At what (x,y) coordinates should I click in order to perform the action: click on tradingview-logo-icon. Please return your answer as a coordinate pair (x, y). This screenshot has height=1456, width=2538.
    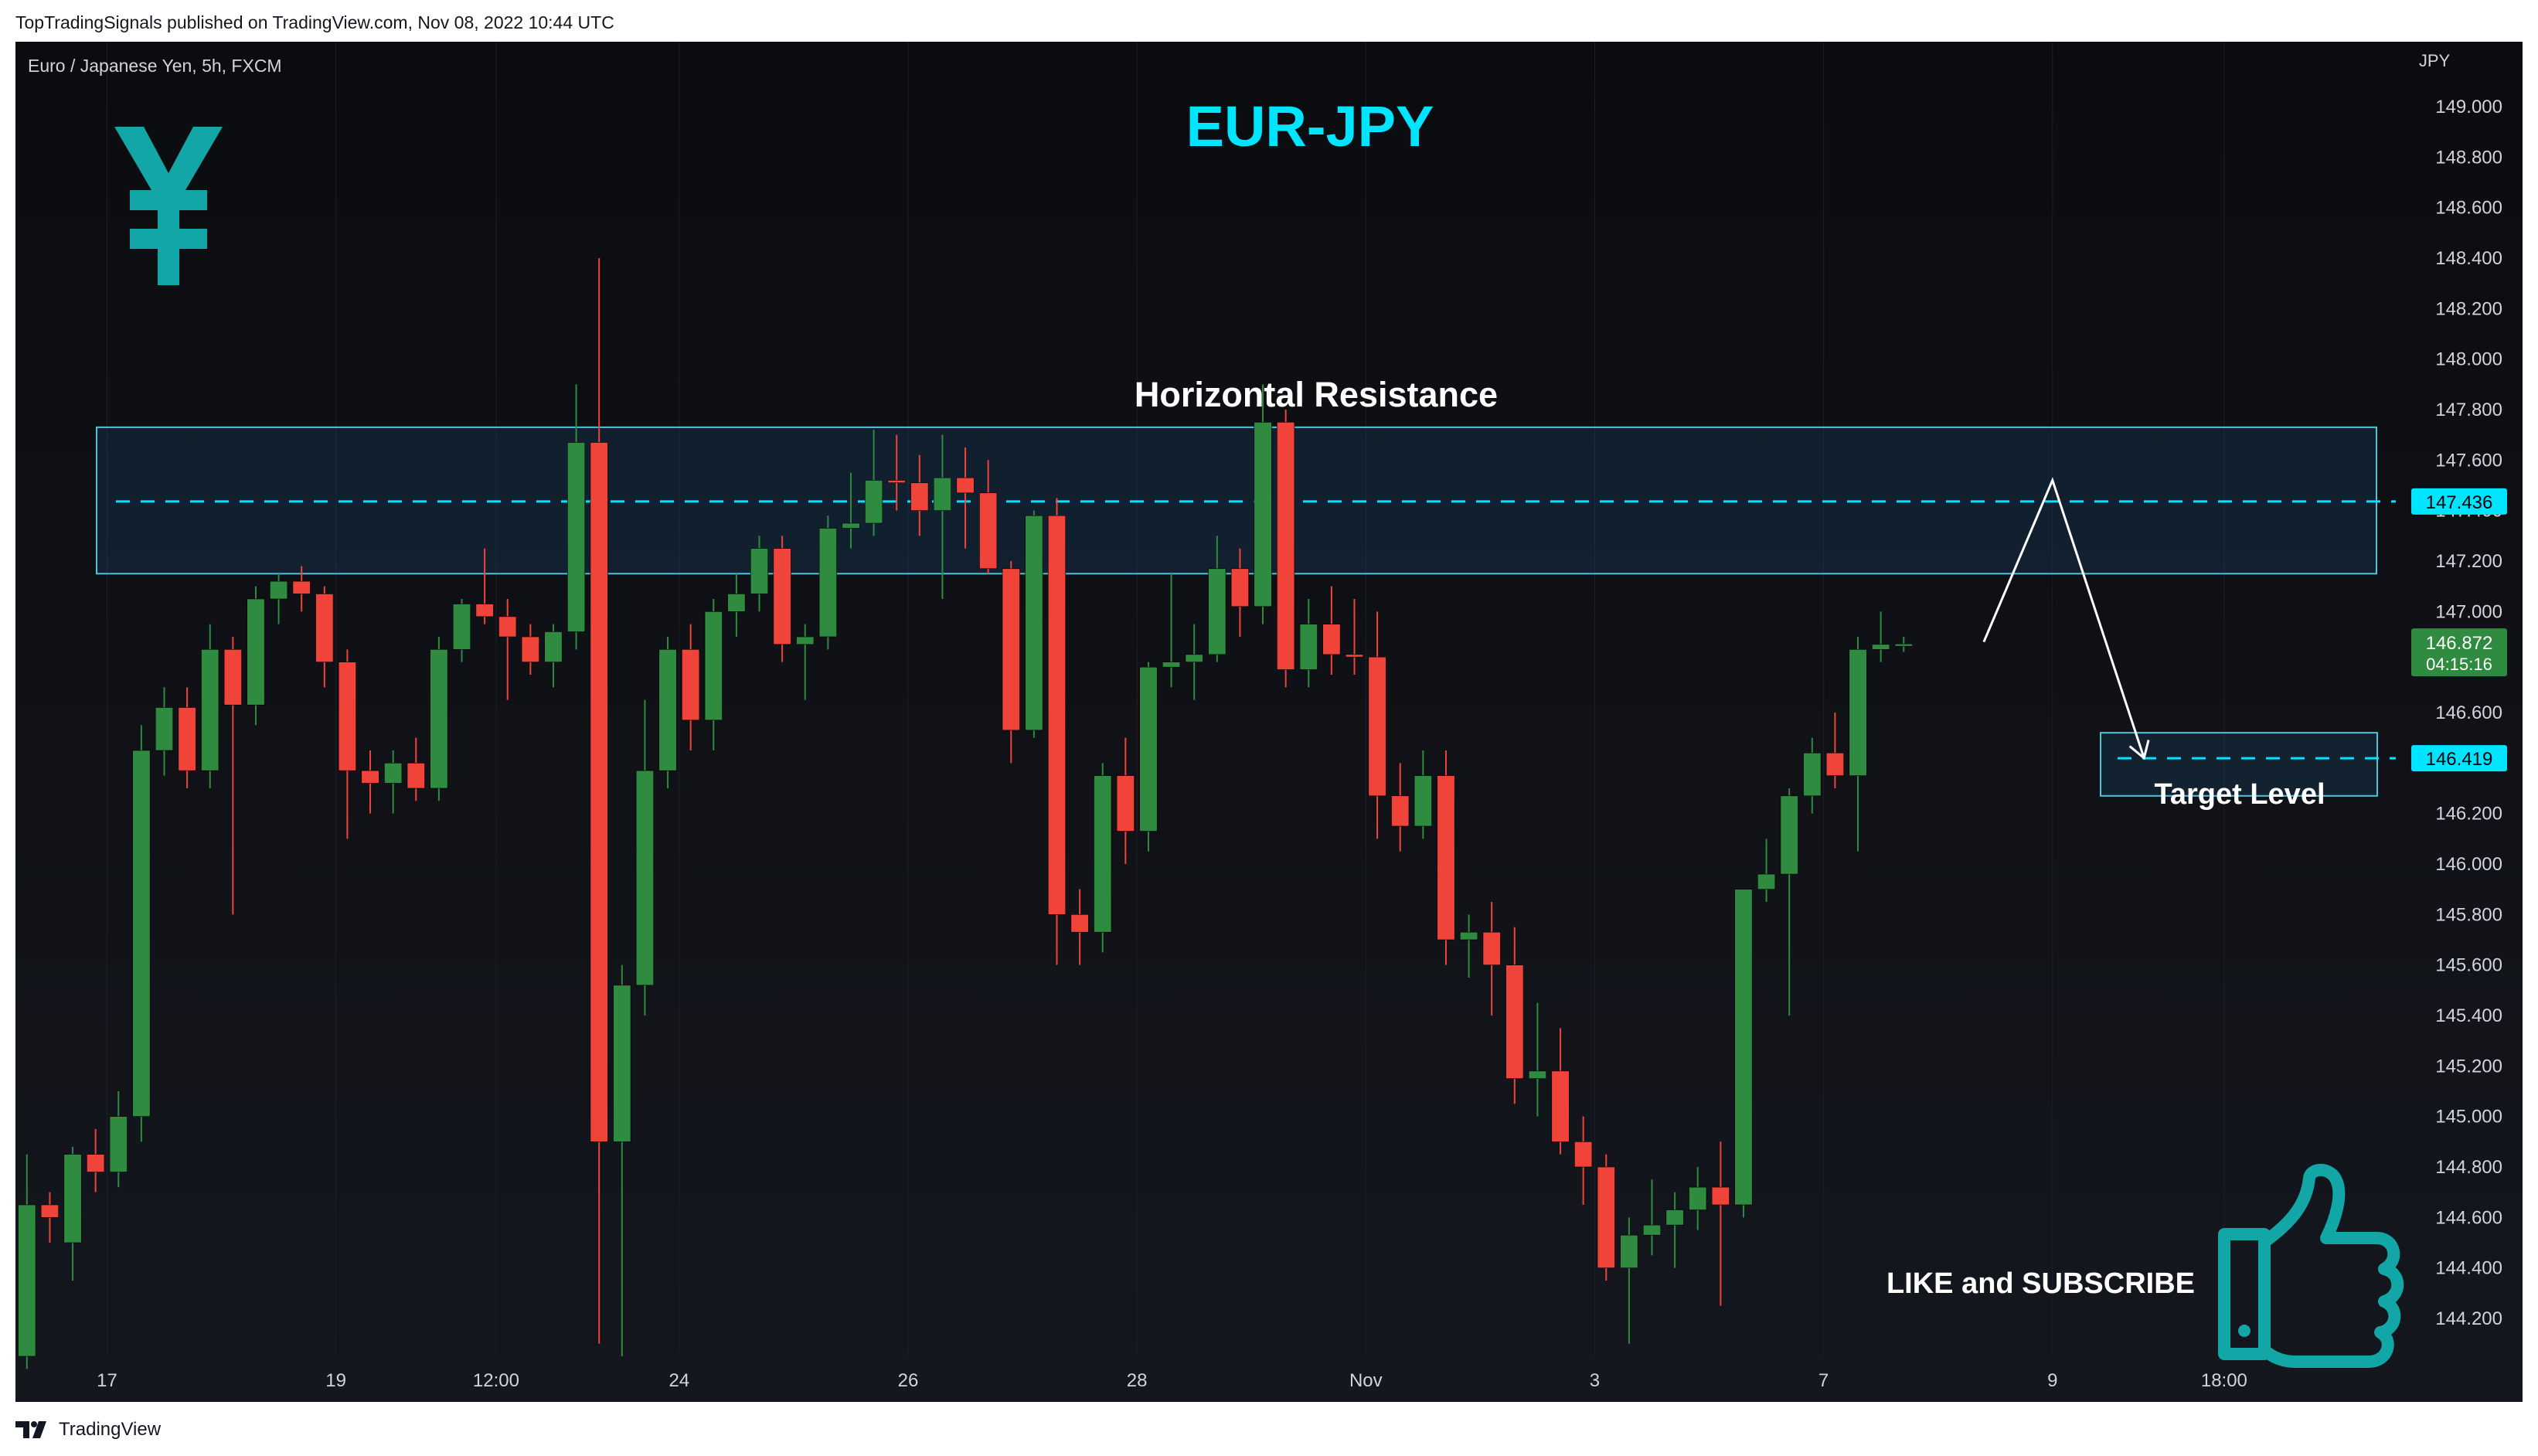
    Looking at the image, I should click on (33, 1430).